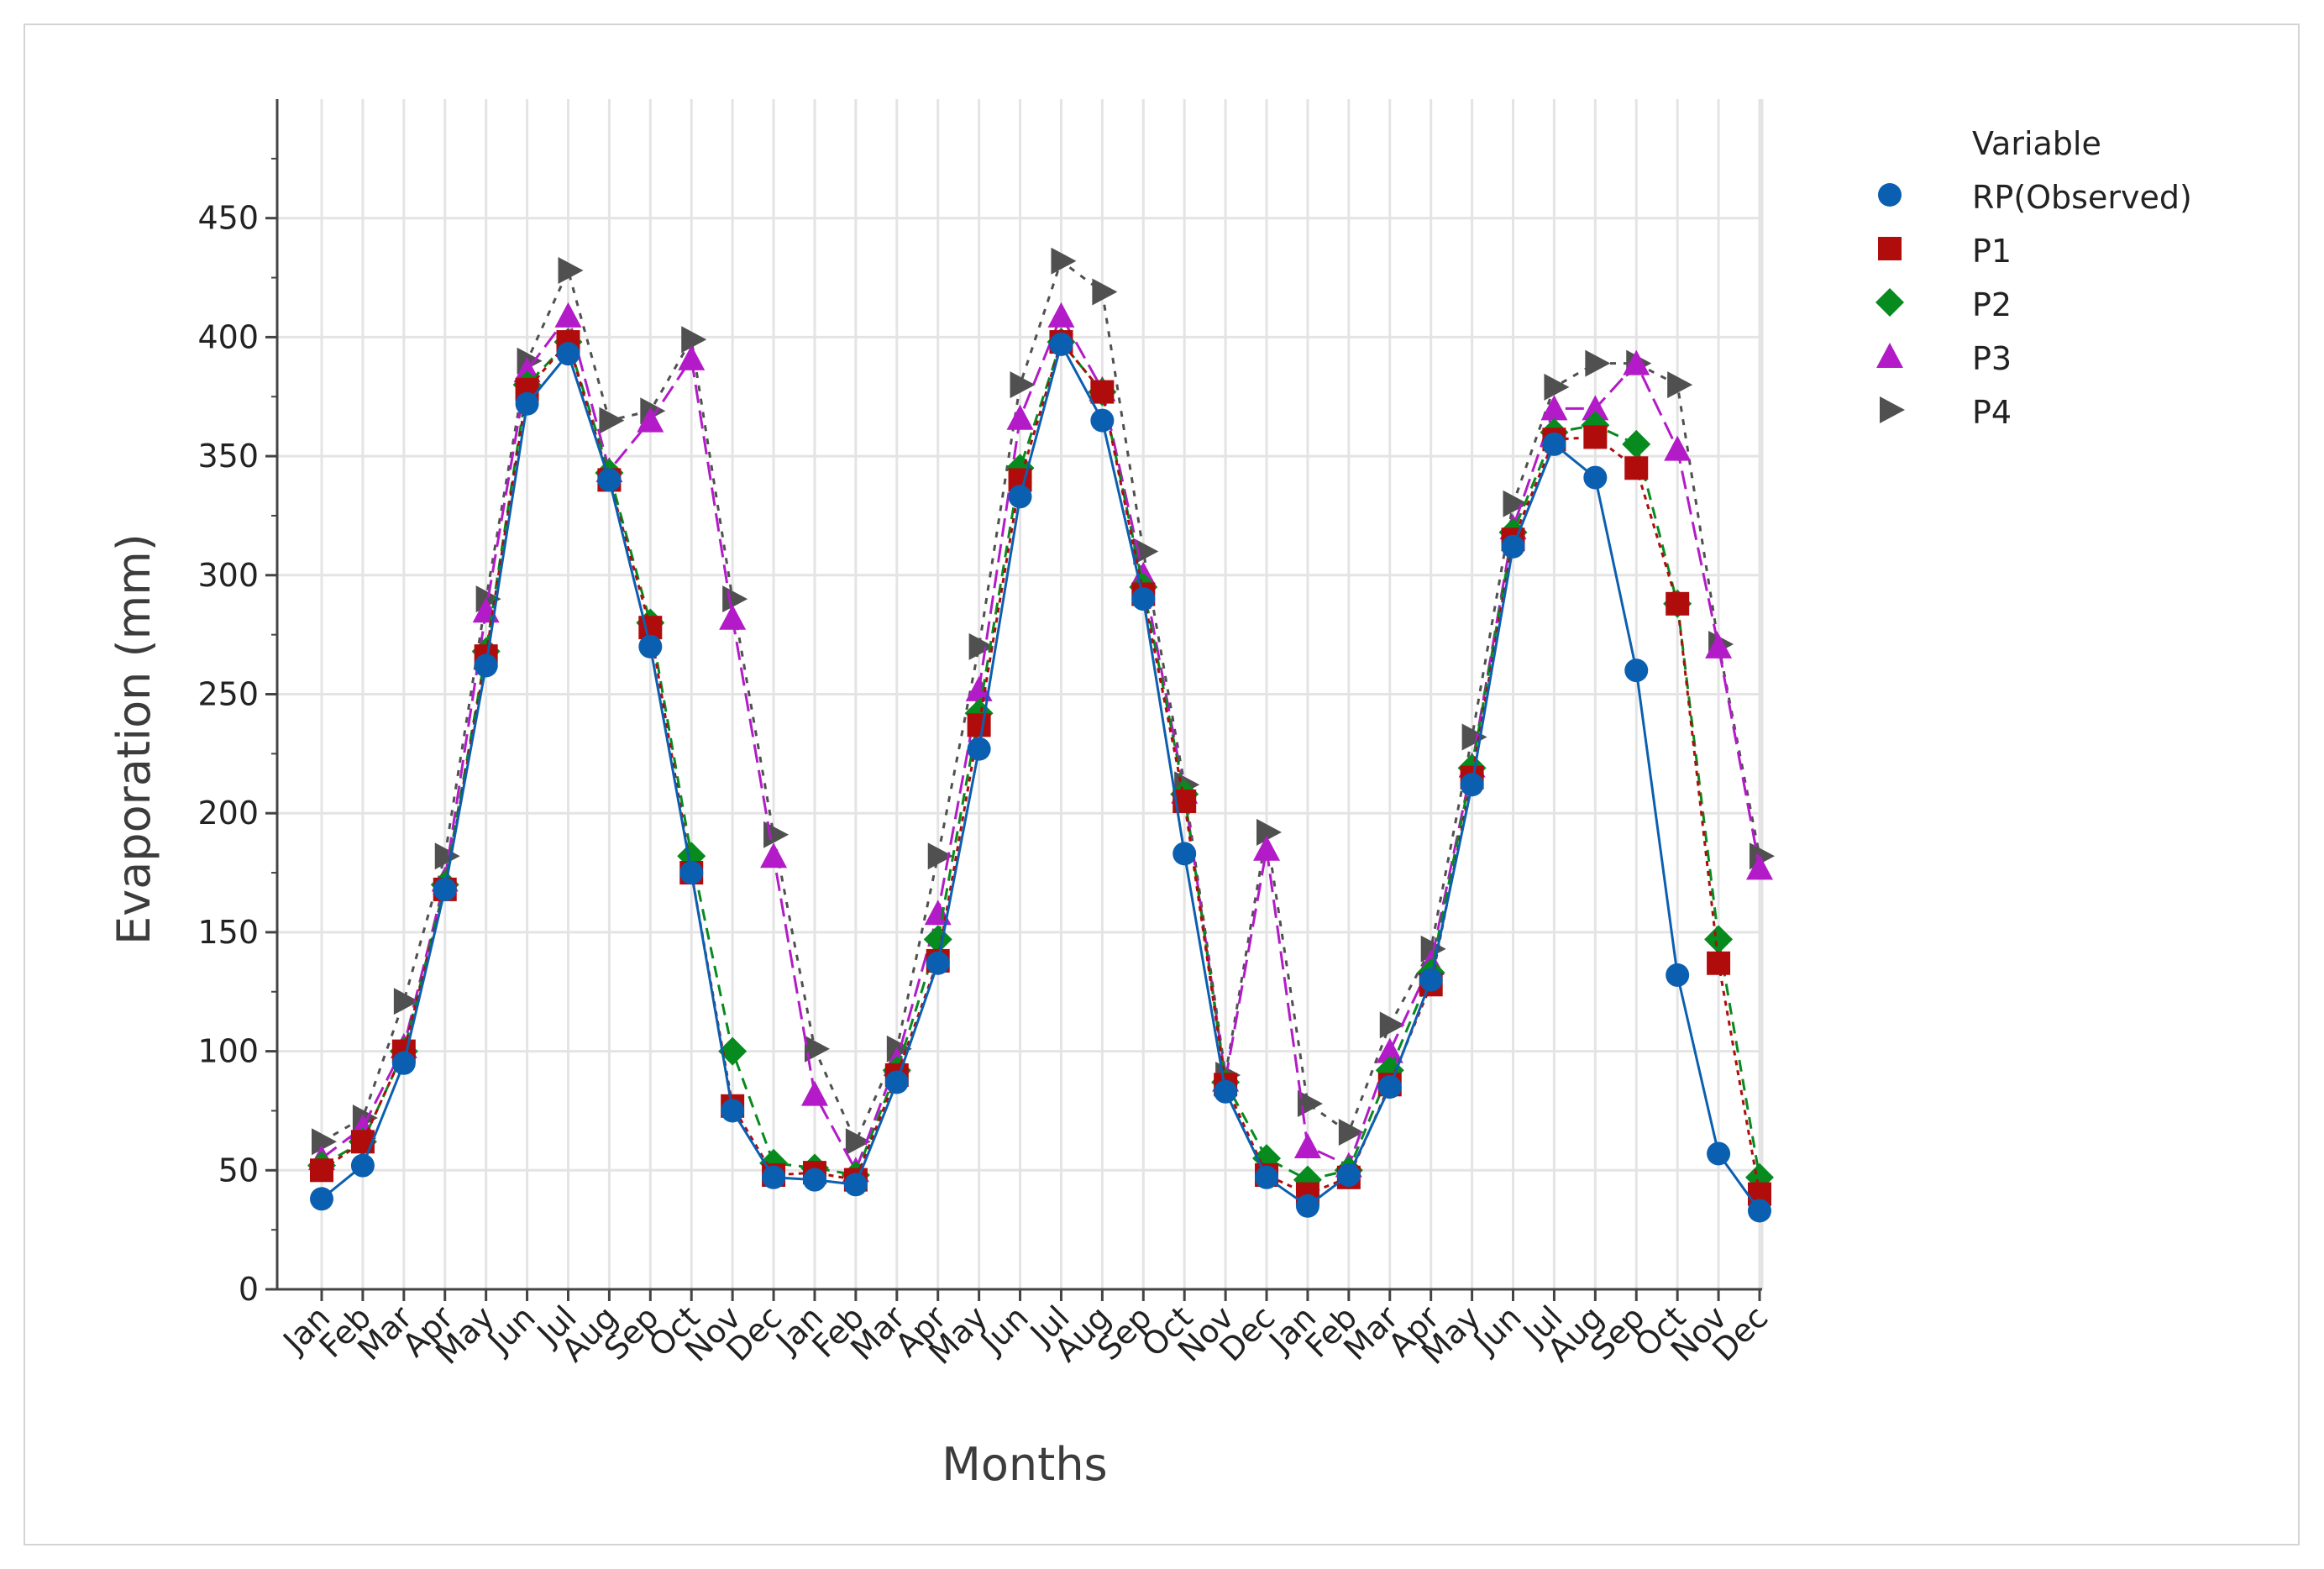 The height and width of the screenshot is (1569, 2324). I want to click on y-tick-label: 250, so click(228, 695).